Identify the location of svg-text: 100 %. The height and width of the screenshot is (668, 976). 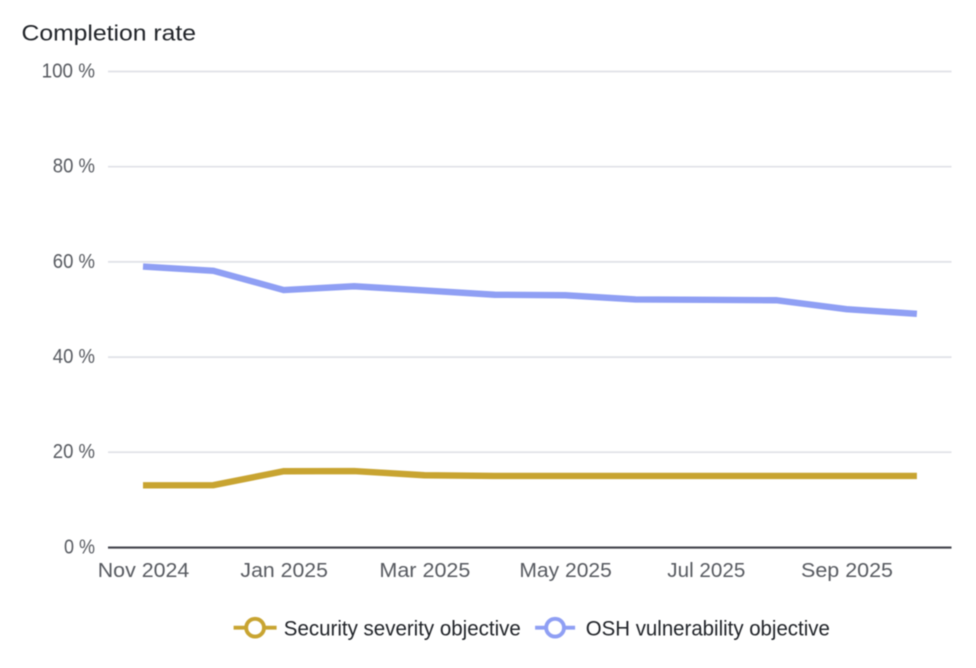
(69, 72).